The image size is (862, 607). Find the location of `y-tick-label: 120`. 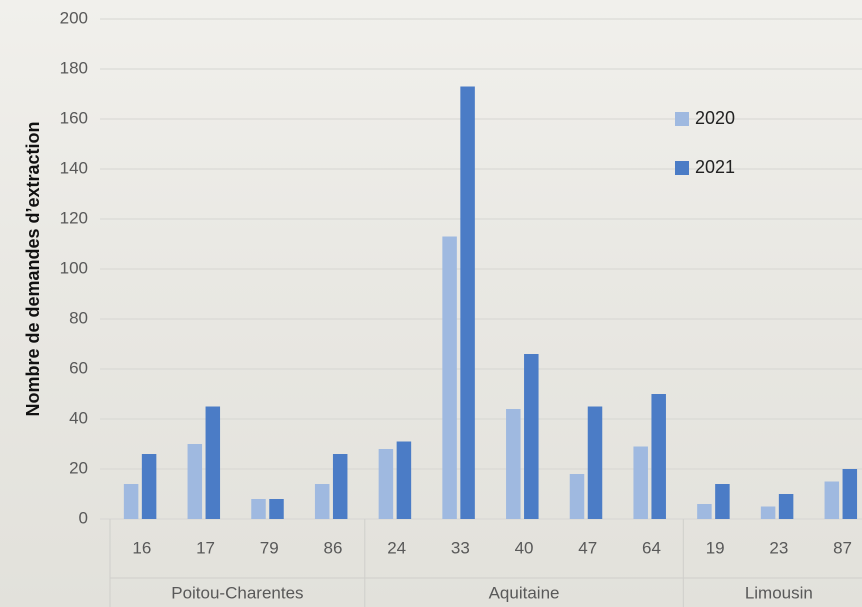

y-tick-label: 120 is located at coordinates (74, 217).